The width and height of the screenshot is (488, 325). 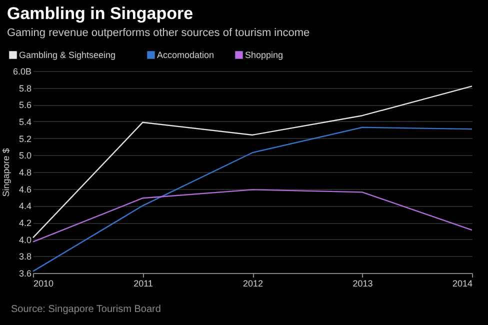 I want to click on legend-label: Gambling & Sightseeing, so click(x=67, y=55).